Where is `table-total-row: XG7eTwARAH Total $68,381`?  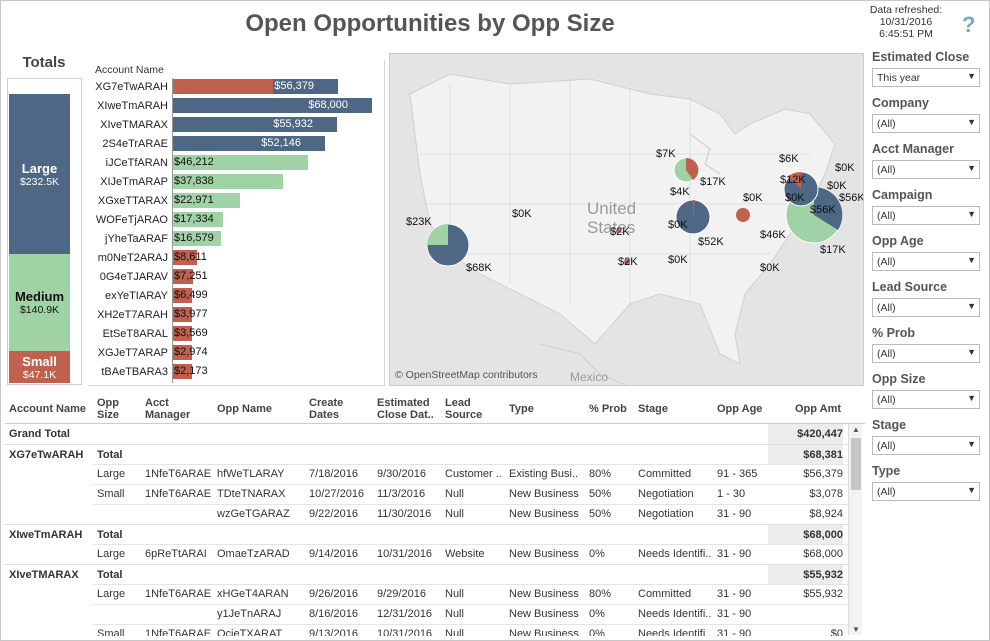
table-total-row: XG7eTwARAH Total $68,381 is located at coordinates (426, 454).